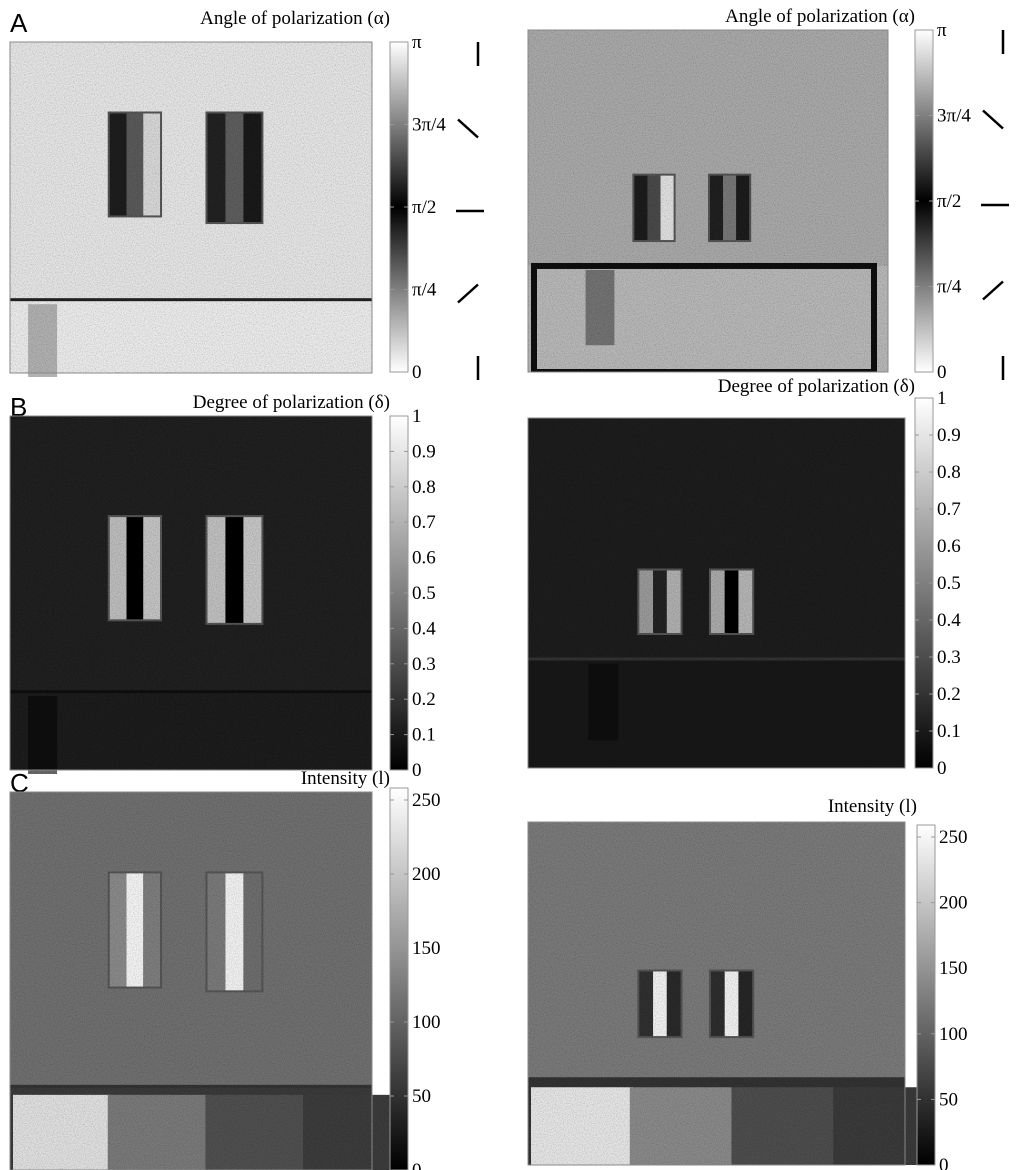 The height and width of the screenshot is (1170, 1021). I want to click on colorbar-tick-label: 0.4, so click(424, 628).